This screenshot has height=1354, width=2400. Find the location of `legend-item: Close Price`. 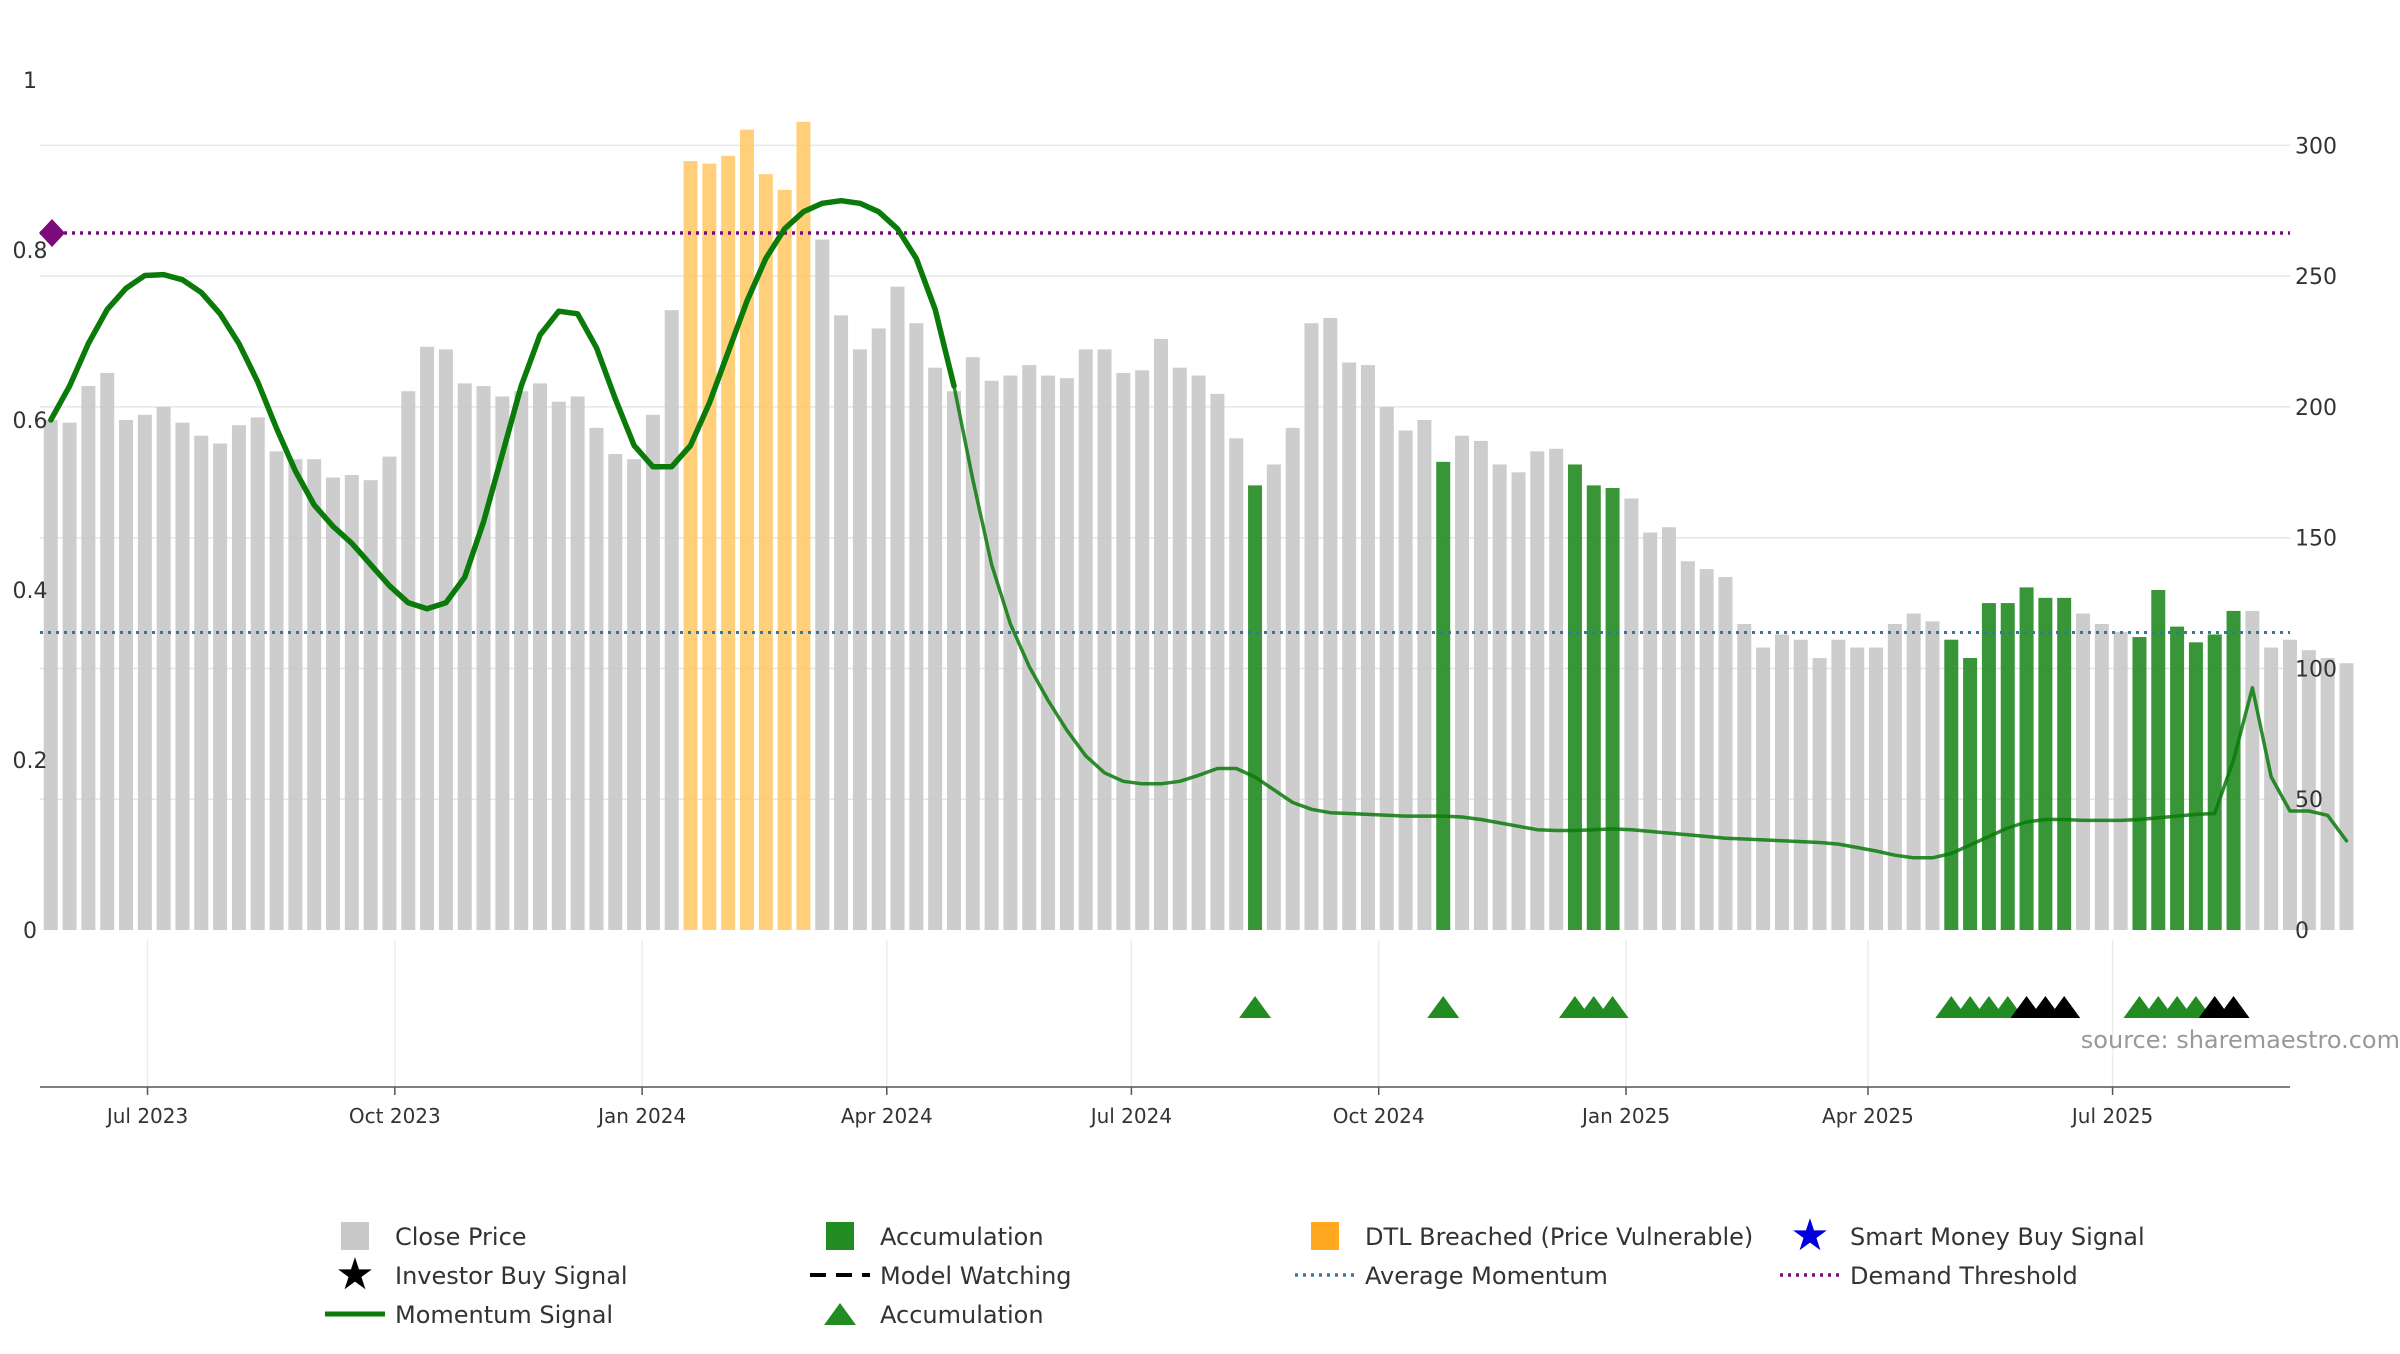

legend-item: Close Price is located at coordinates (434, 1236).